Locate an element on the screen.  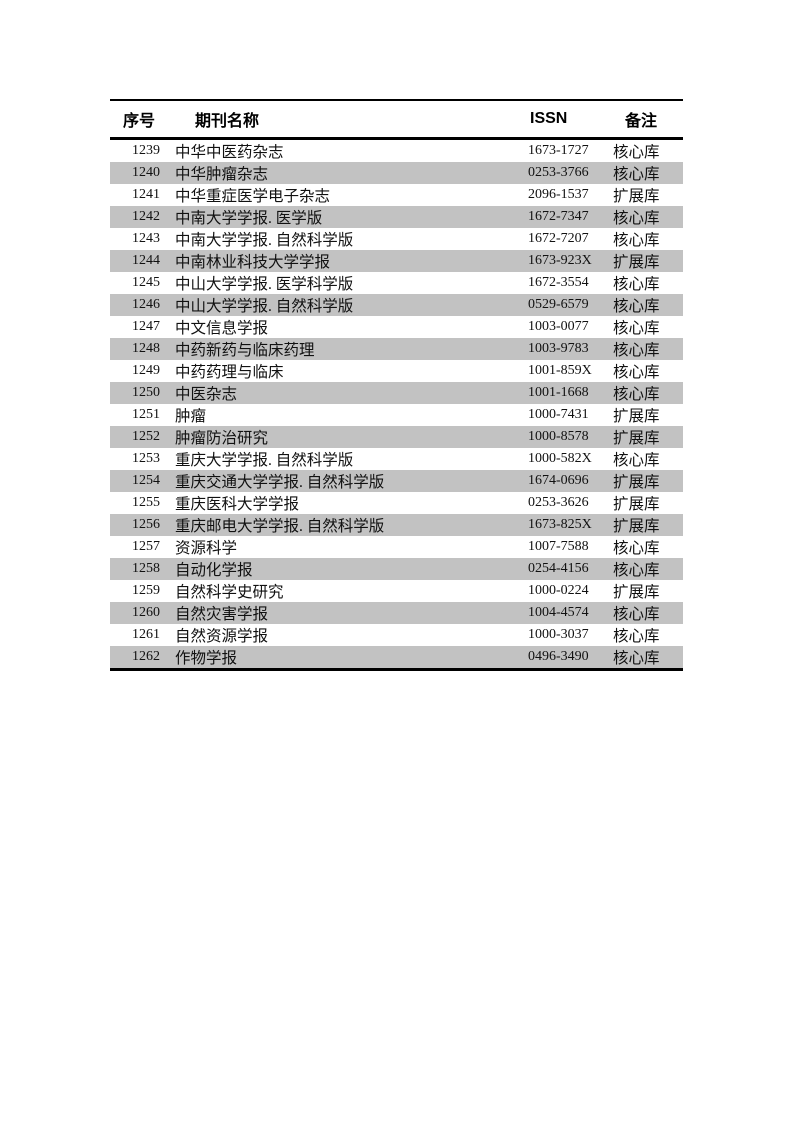
cell-serial-number: 1256 is located at coordinates (146, 524).